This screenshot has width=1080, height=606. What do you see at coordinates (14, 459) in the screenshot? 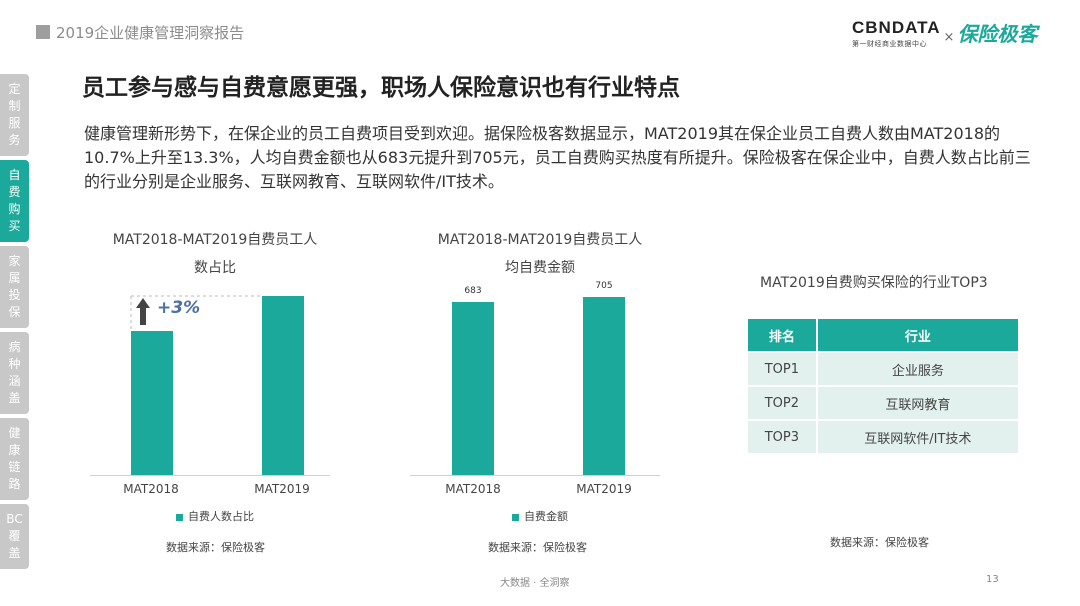
I see `sidebar-item-4: 健康链路` at bounding box center [14, 459].